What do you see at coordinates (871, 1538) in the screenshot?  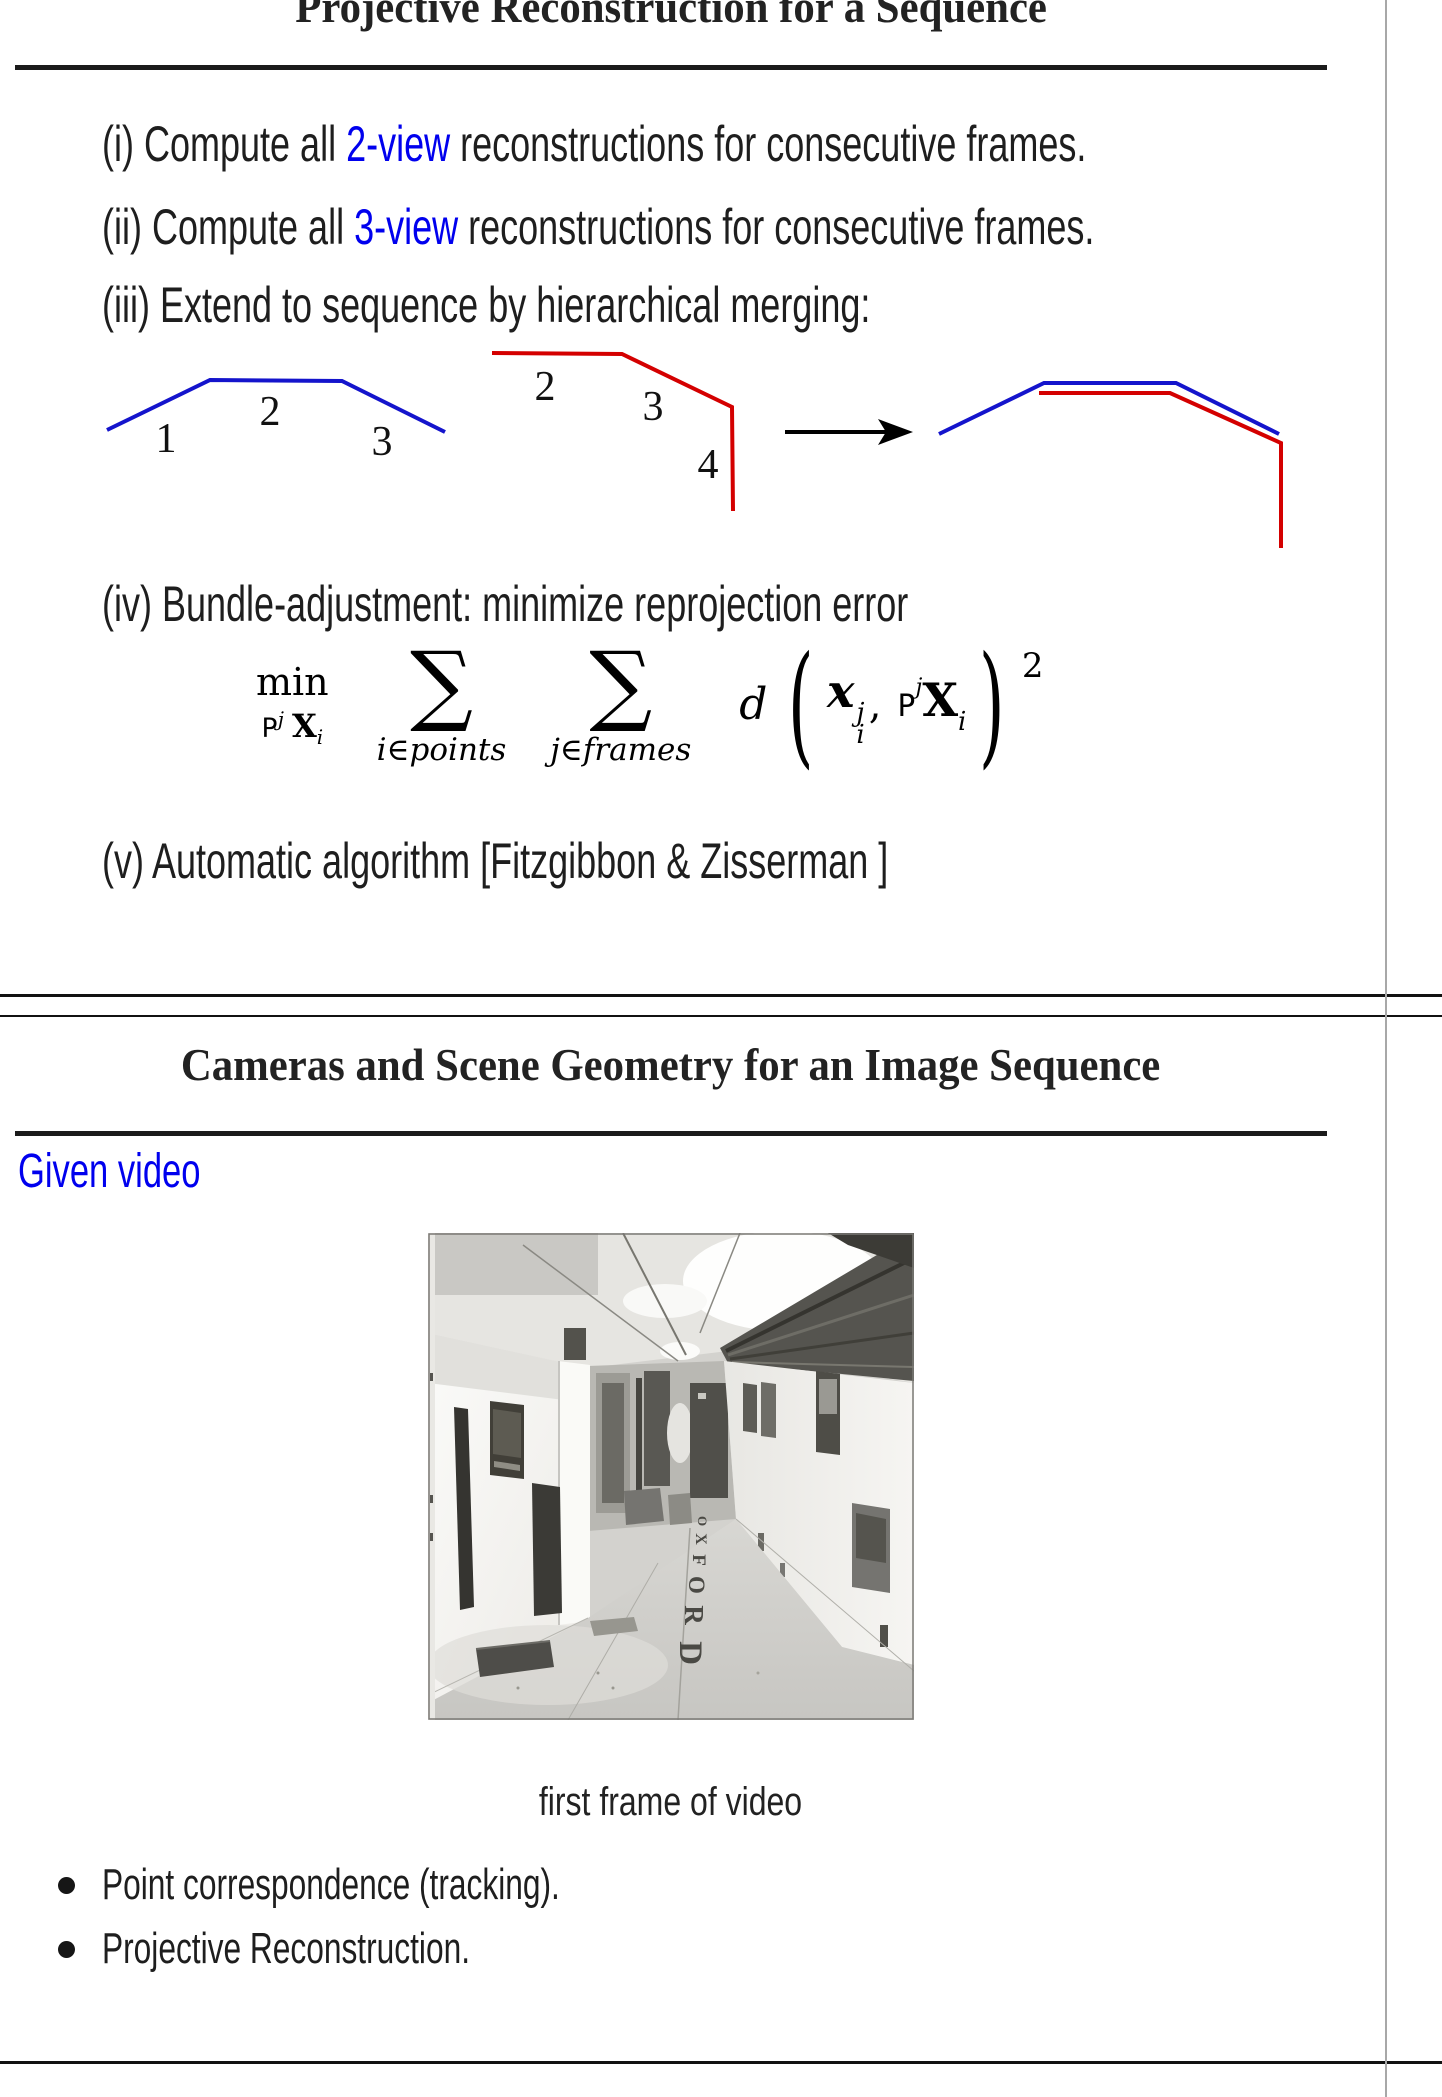 I see `right-poster-lower-image` at bounding box center [871, 1538].